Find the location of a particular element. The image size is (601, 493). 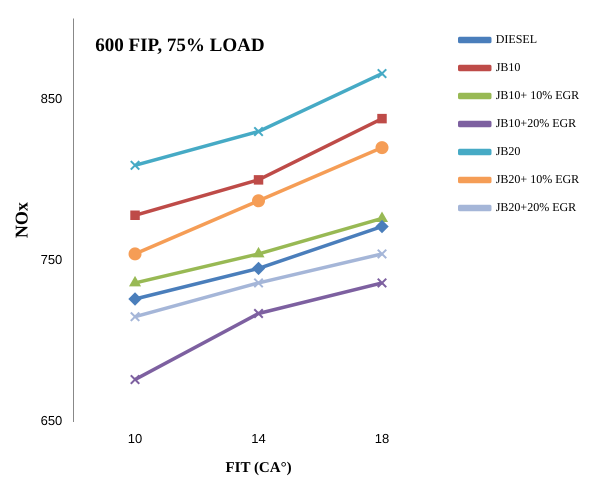

x-tick-label: 18 is located at coordinates (382, 438).